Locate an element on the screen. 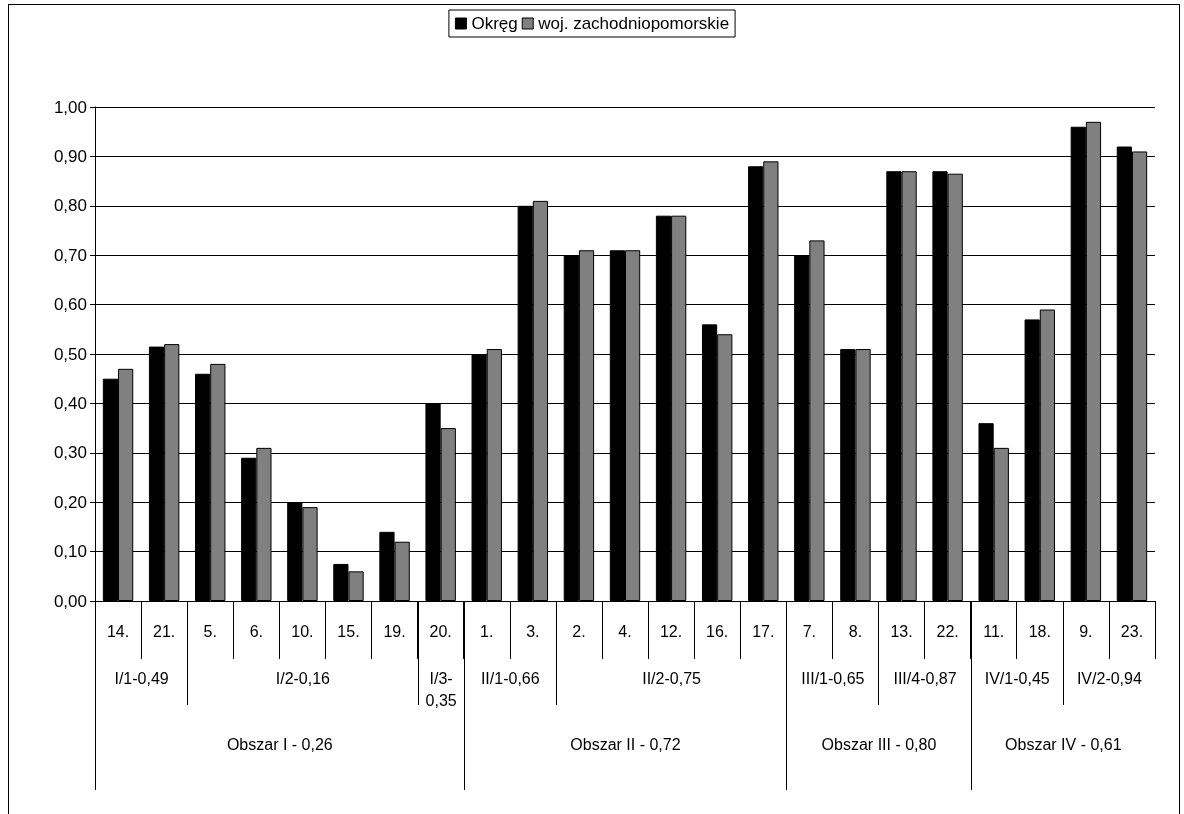  x-tick-label: 8. is located at coordinates (855, 631).